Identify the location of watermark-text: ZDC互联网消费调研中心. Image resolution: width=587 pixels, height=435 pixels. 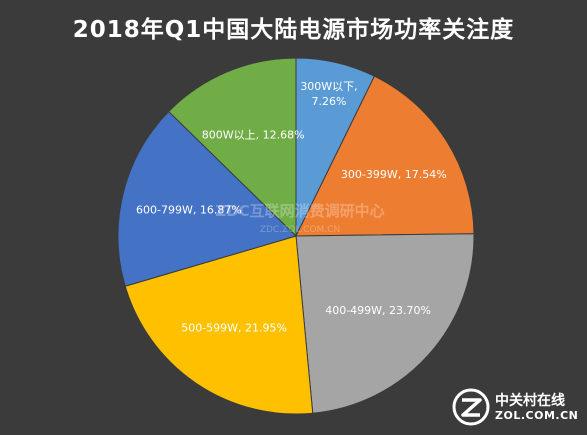
(299, 211).